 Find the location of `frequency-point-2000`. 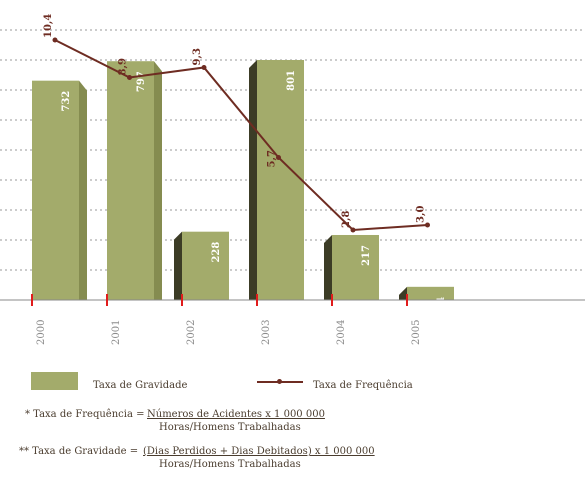

frequency-point-2000 is located at coordinates (55, 40).